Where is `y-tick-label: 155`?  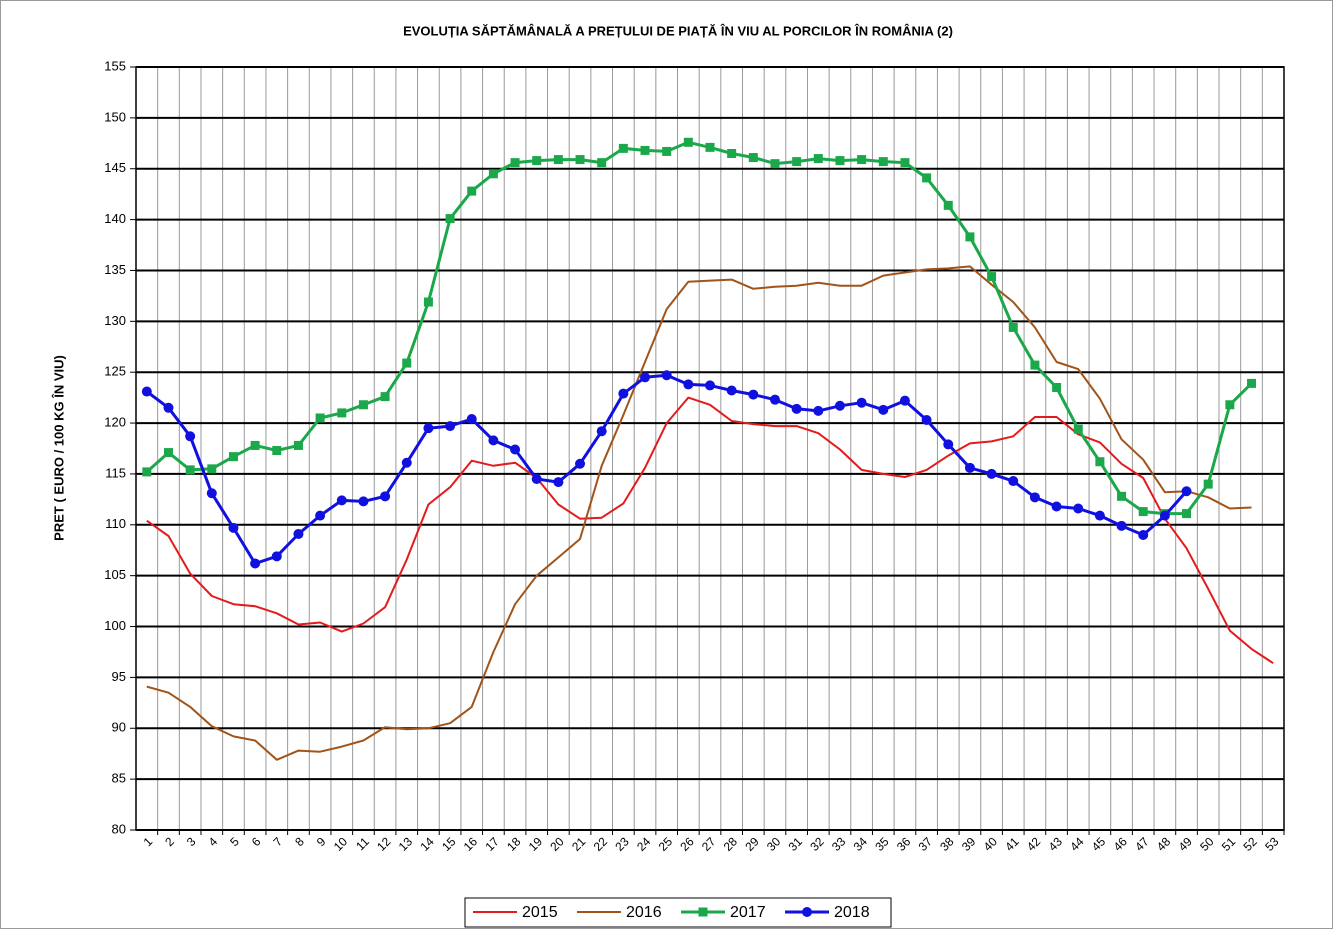
y-tick-label: 155 is located at coordinates (115, 65).